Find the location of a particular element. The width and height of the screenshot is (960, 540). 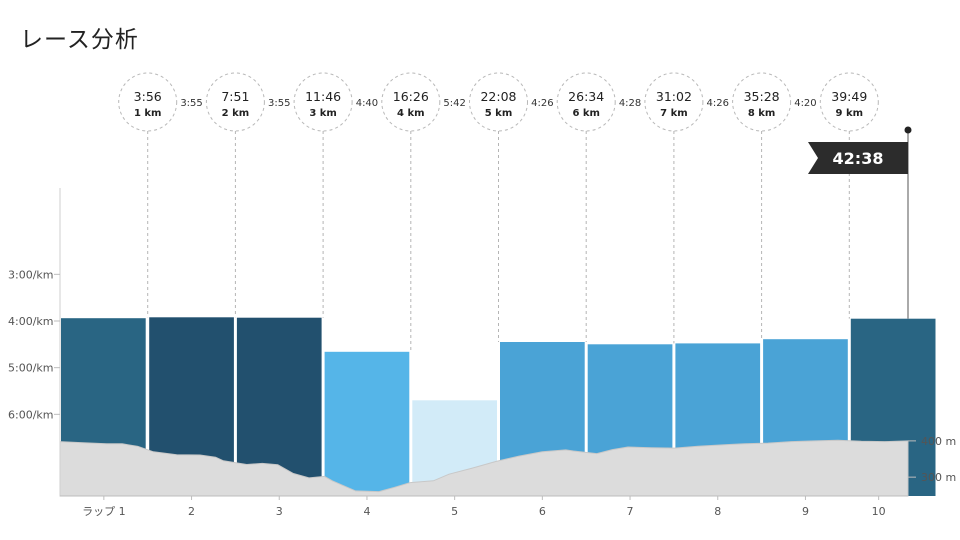

split-time: 35:28 is located at coordinates (762, 96).